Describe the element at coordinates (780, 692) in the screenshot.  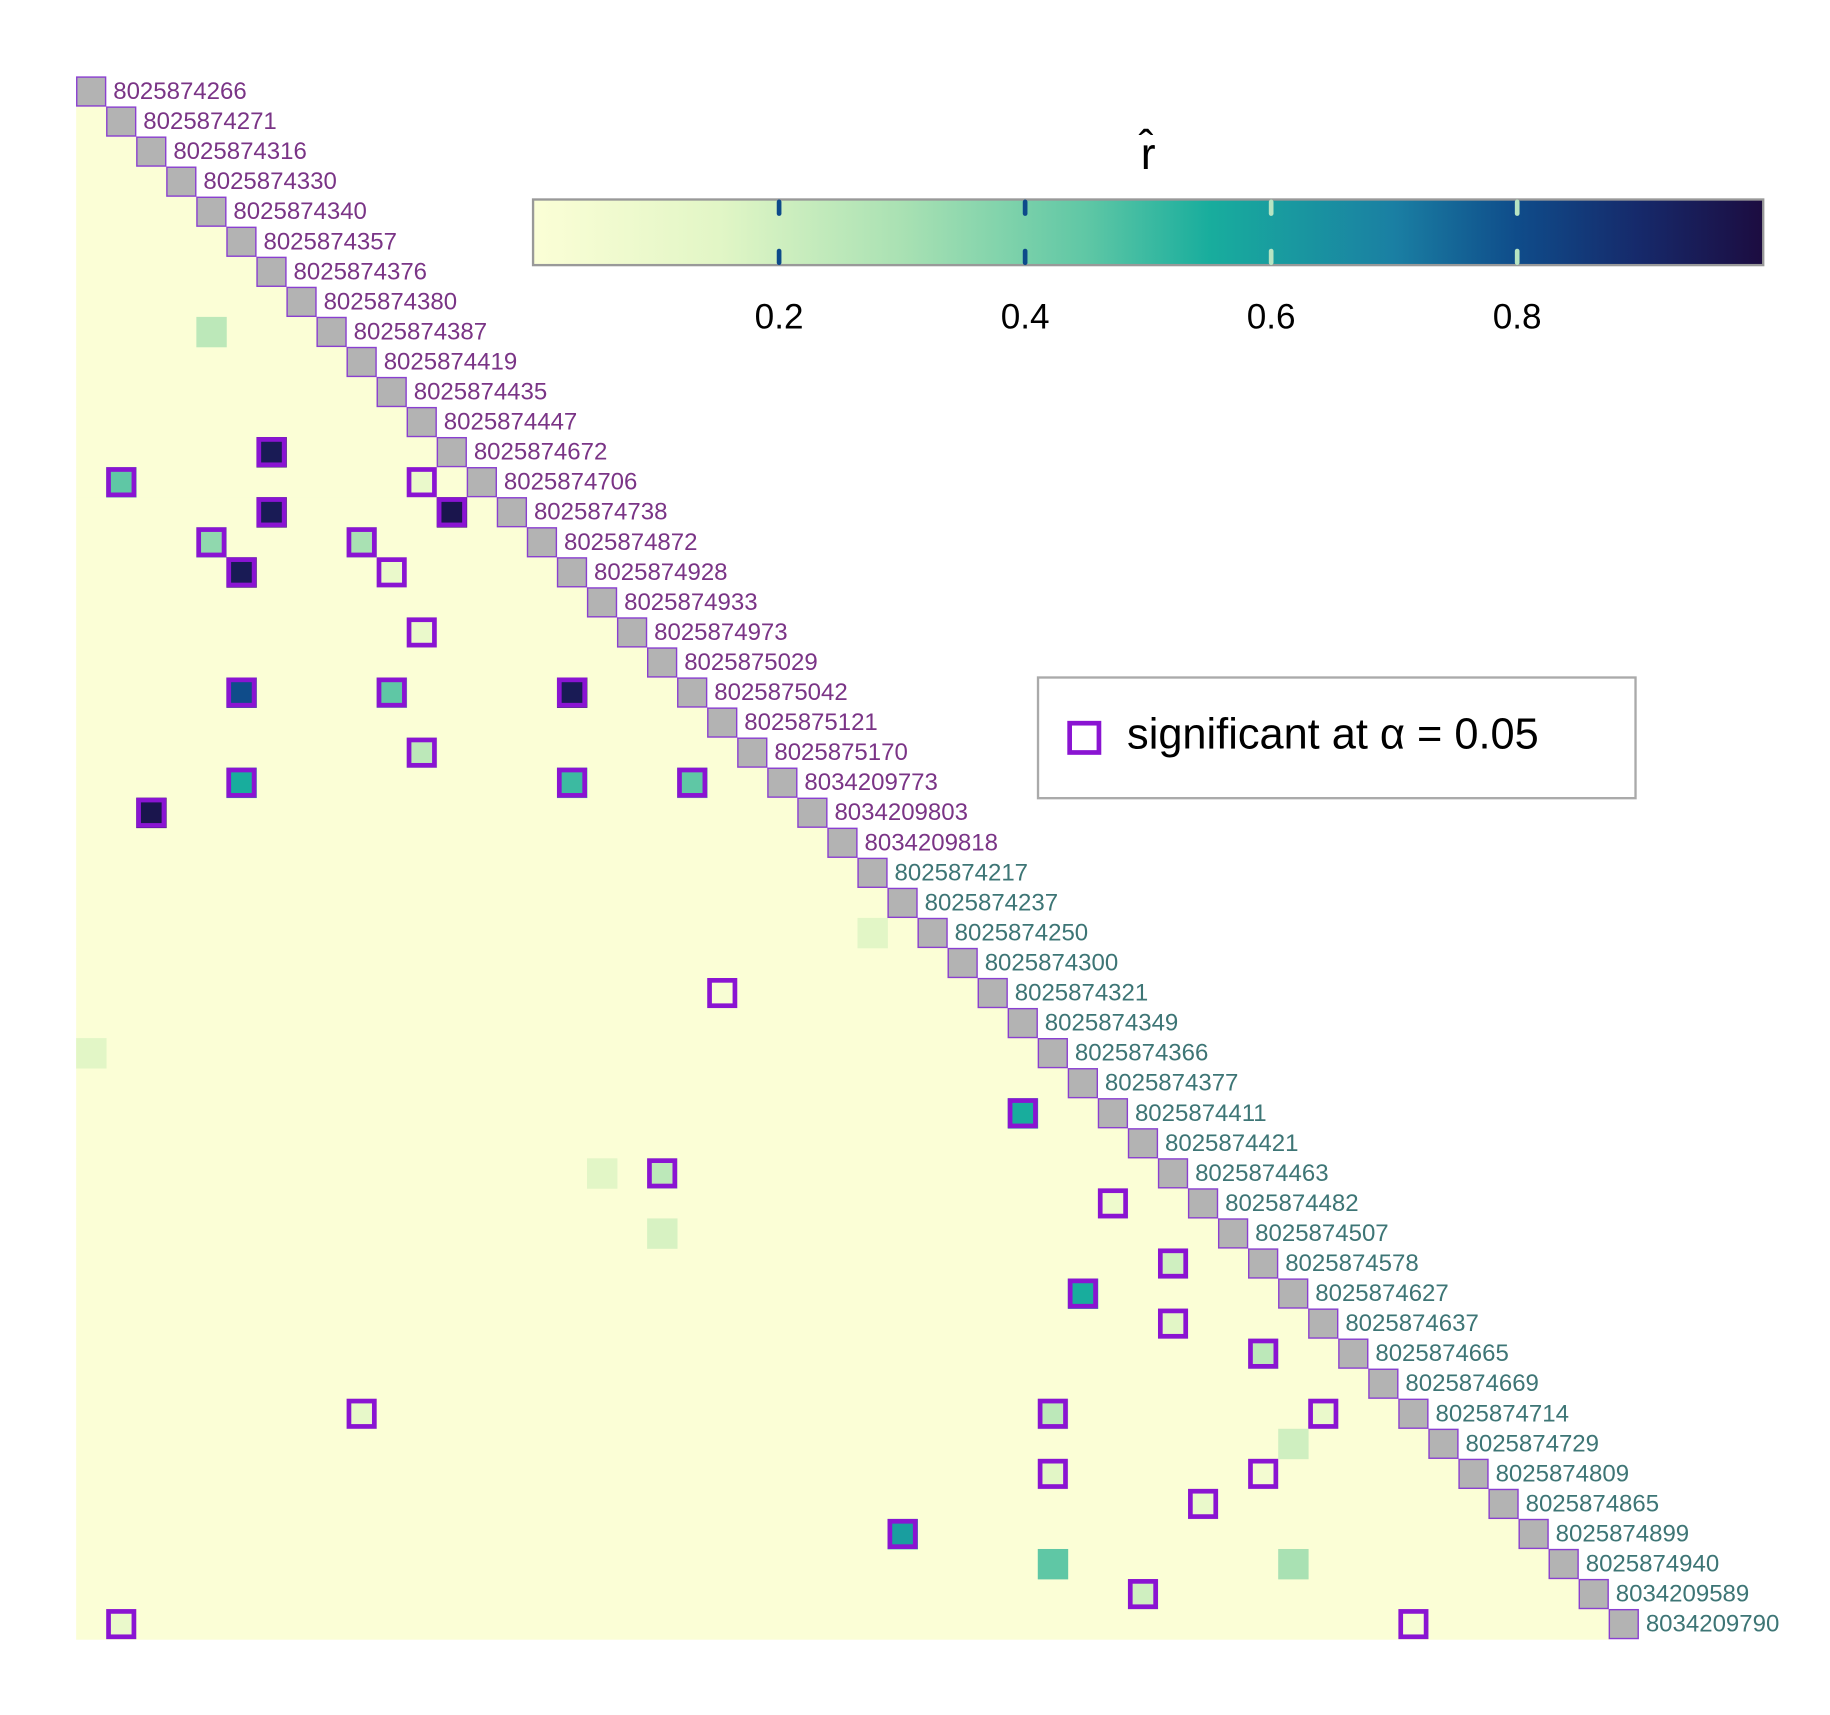
I see `row-label: 8025875042` at that location.